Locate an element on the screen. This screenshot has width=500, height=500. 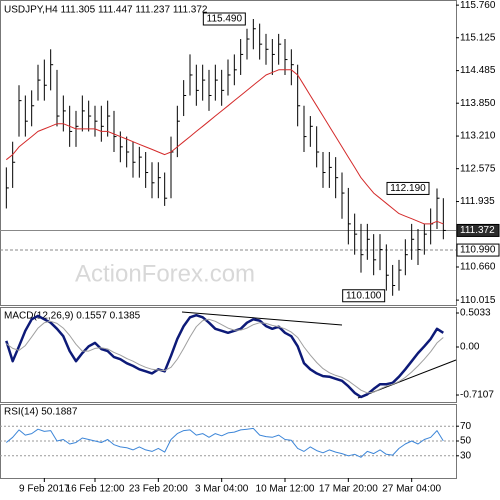
x-tick-label: 9 Feb 2017 is located at coordinates (44, 489).